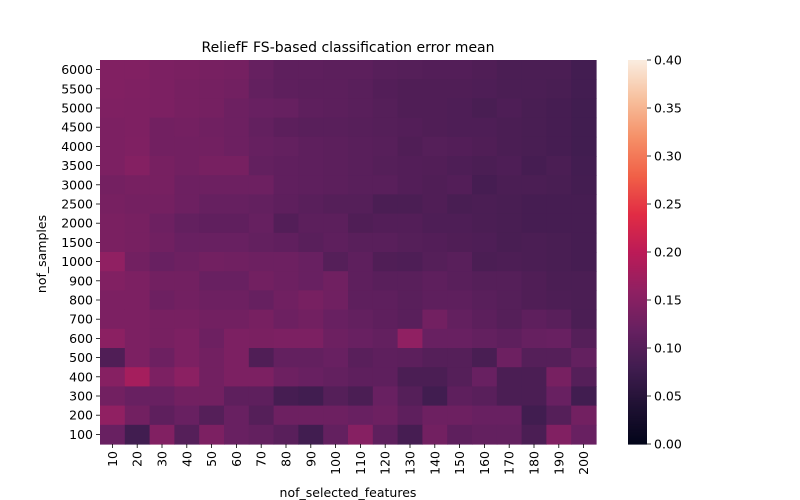 The image size is (800, 500). What do you see at coordinates (434, 463) in the screenshot?
I see `x-tick-label: 140` at bounding box center [434, 463].